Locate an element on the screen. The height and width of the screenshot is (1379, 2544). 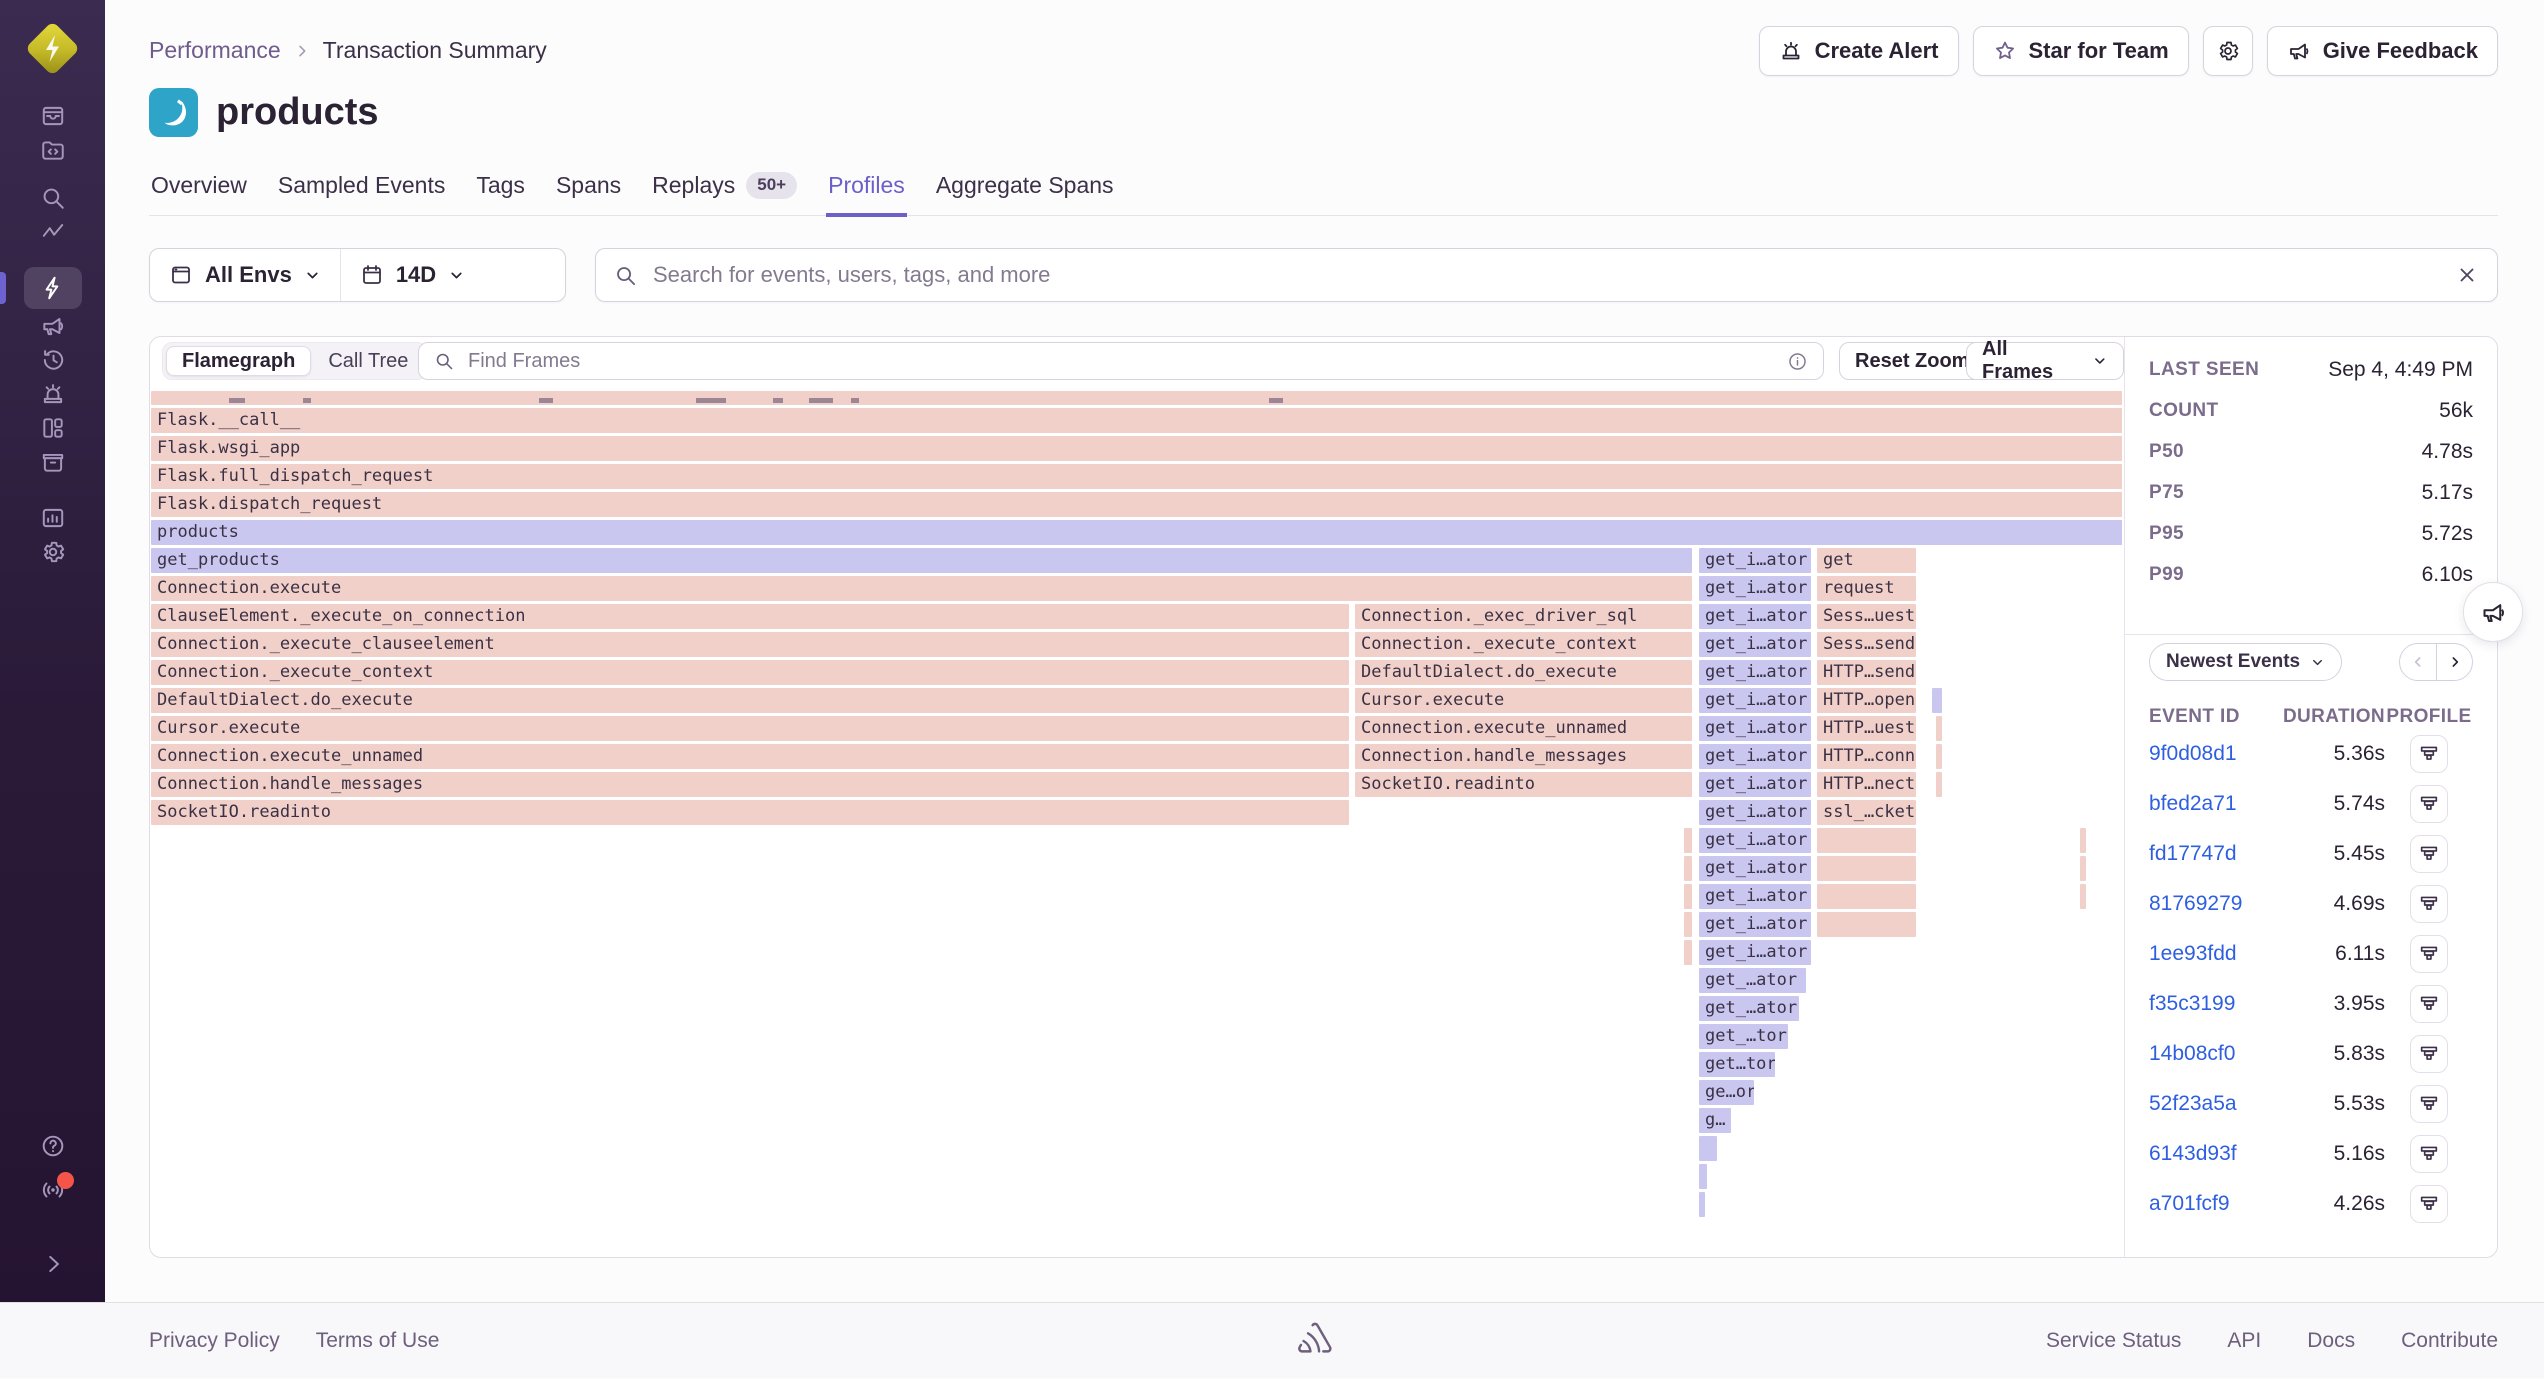
flame-frame: request is located at coordinates (1866, 588).